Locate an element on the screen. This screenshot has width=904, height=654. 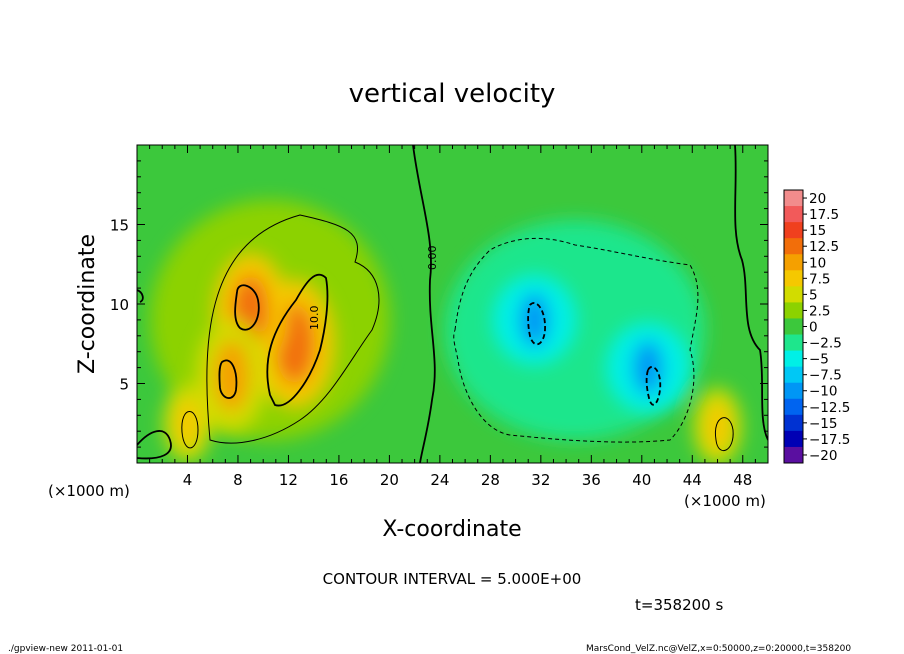
colorbar-label: −12.5 is located at coordinates (829, 408).